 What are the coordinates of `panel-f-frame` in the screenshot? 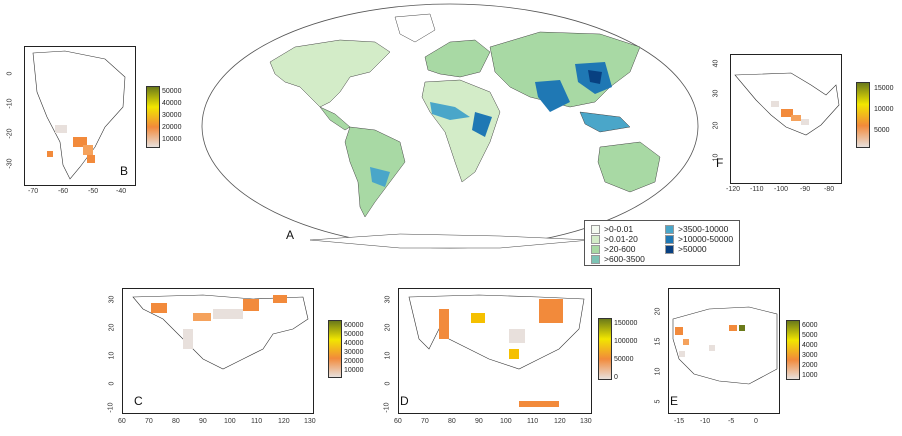 It's located at (786, 119).